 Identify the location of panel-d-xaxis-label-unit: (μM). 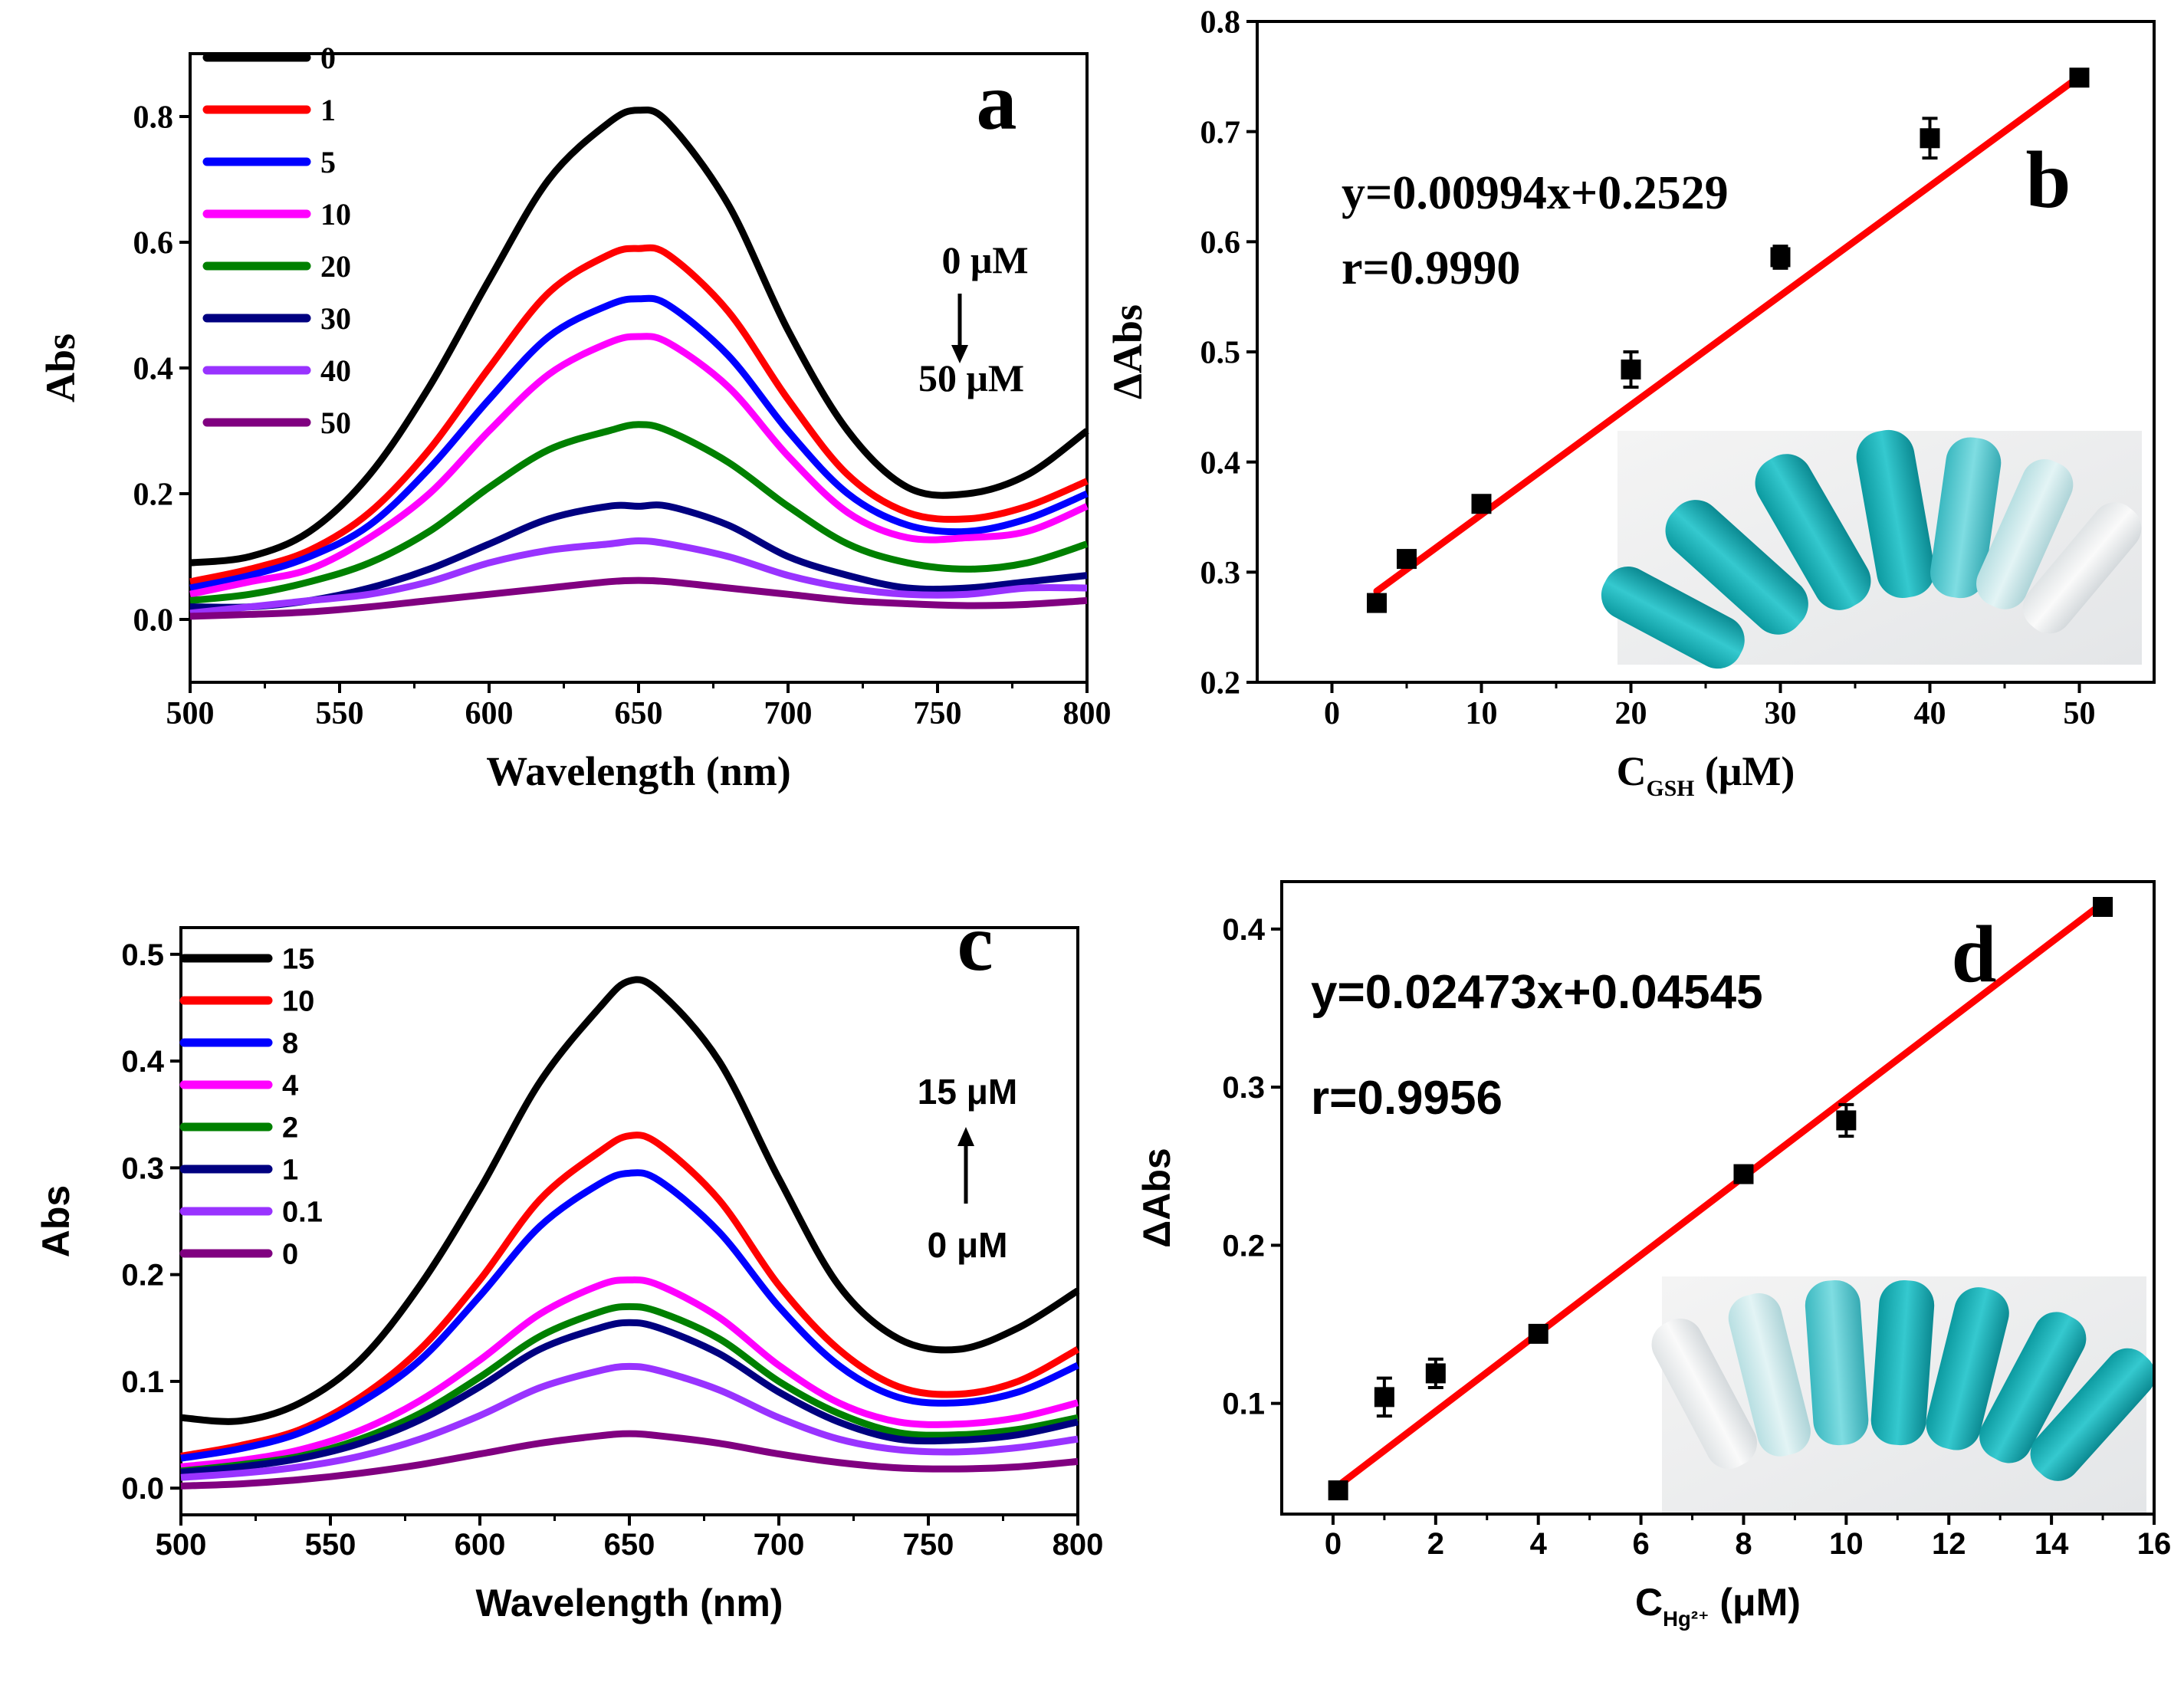
(1755, 1602).